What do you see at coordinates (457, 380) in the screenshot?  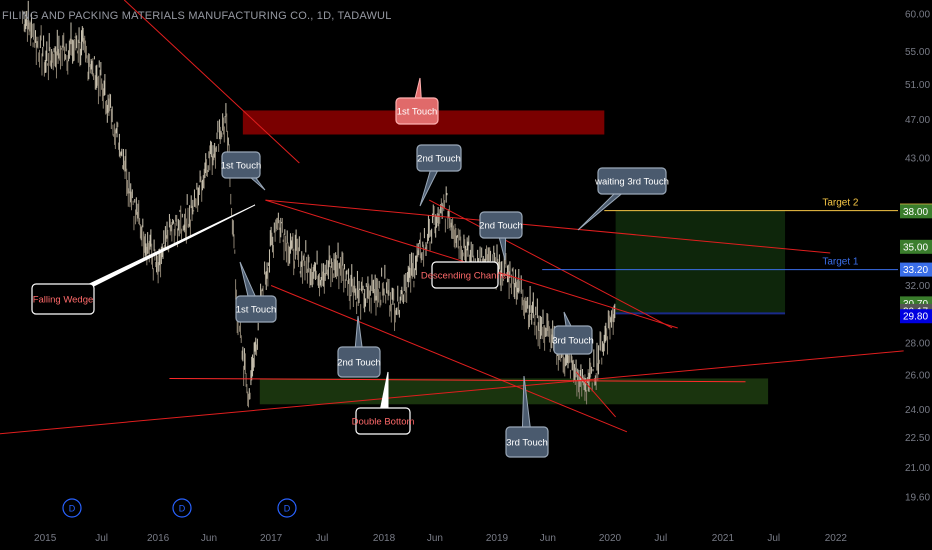 I see `double-bottom-line` at bounding box center [457, 380].